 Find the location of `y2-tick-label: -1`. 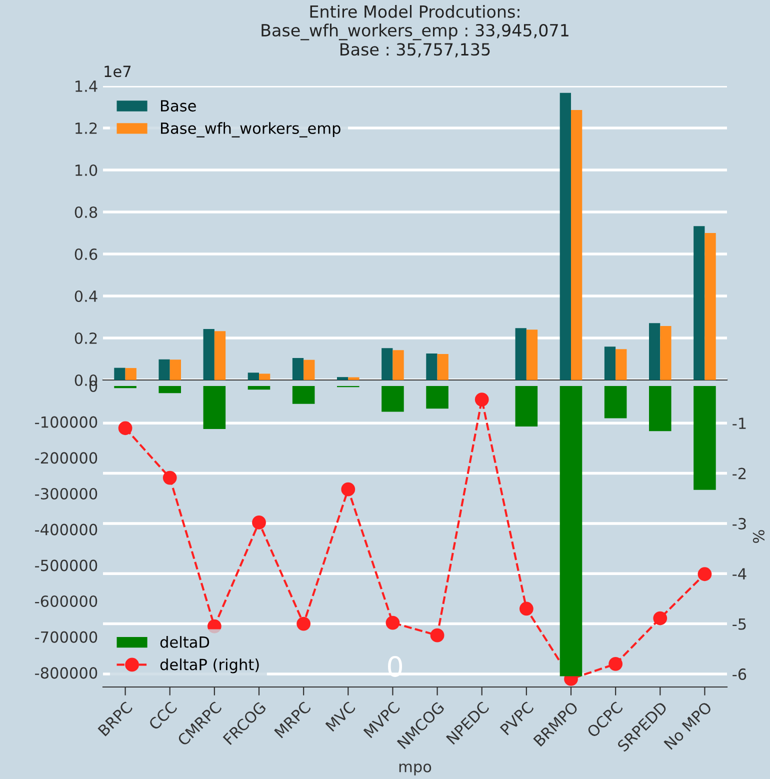

y2-tick-label: -1 is located at coordinates (739, 423).